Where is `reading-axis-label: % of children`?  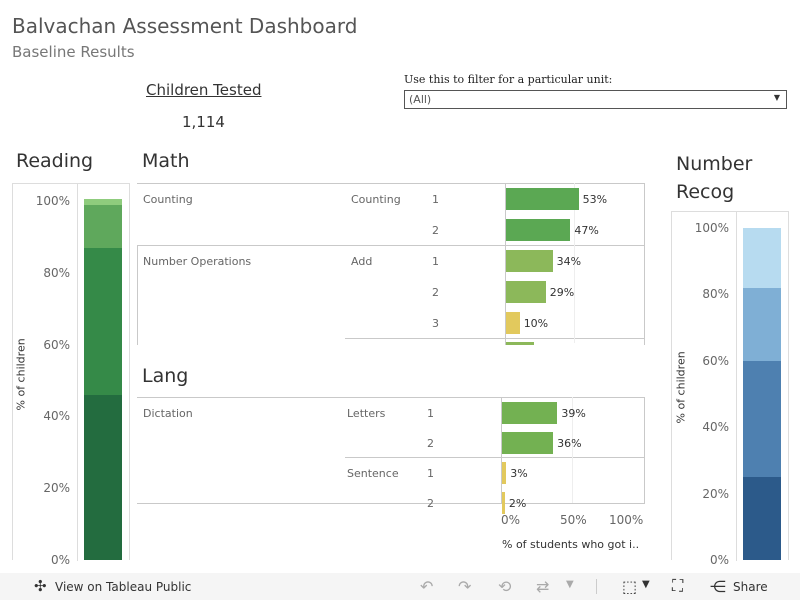 reading-axis-label: % of children is located at coordinates (21, 374).